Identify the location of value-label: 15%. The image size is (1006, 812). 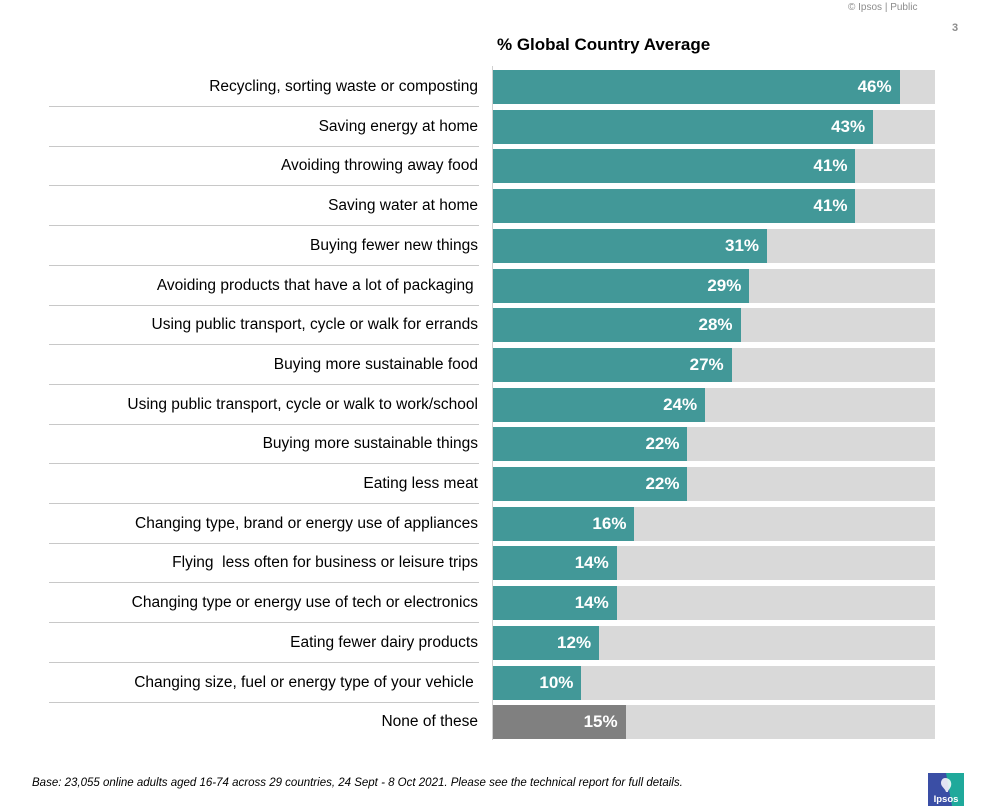
(600, 722).